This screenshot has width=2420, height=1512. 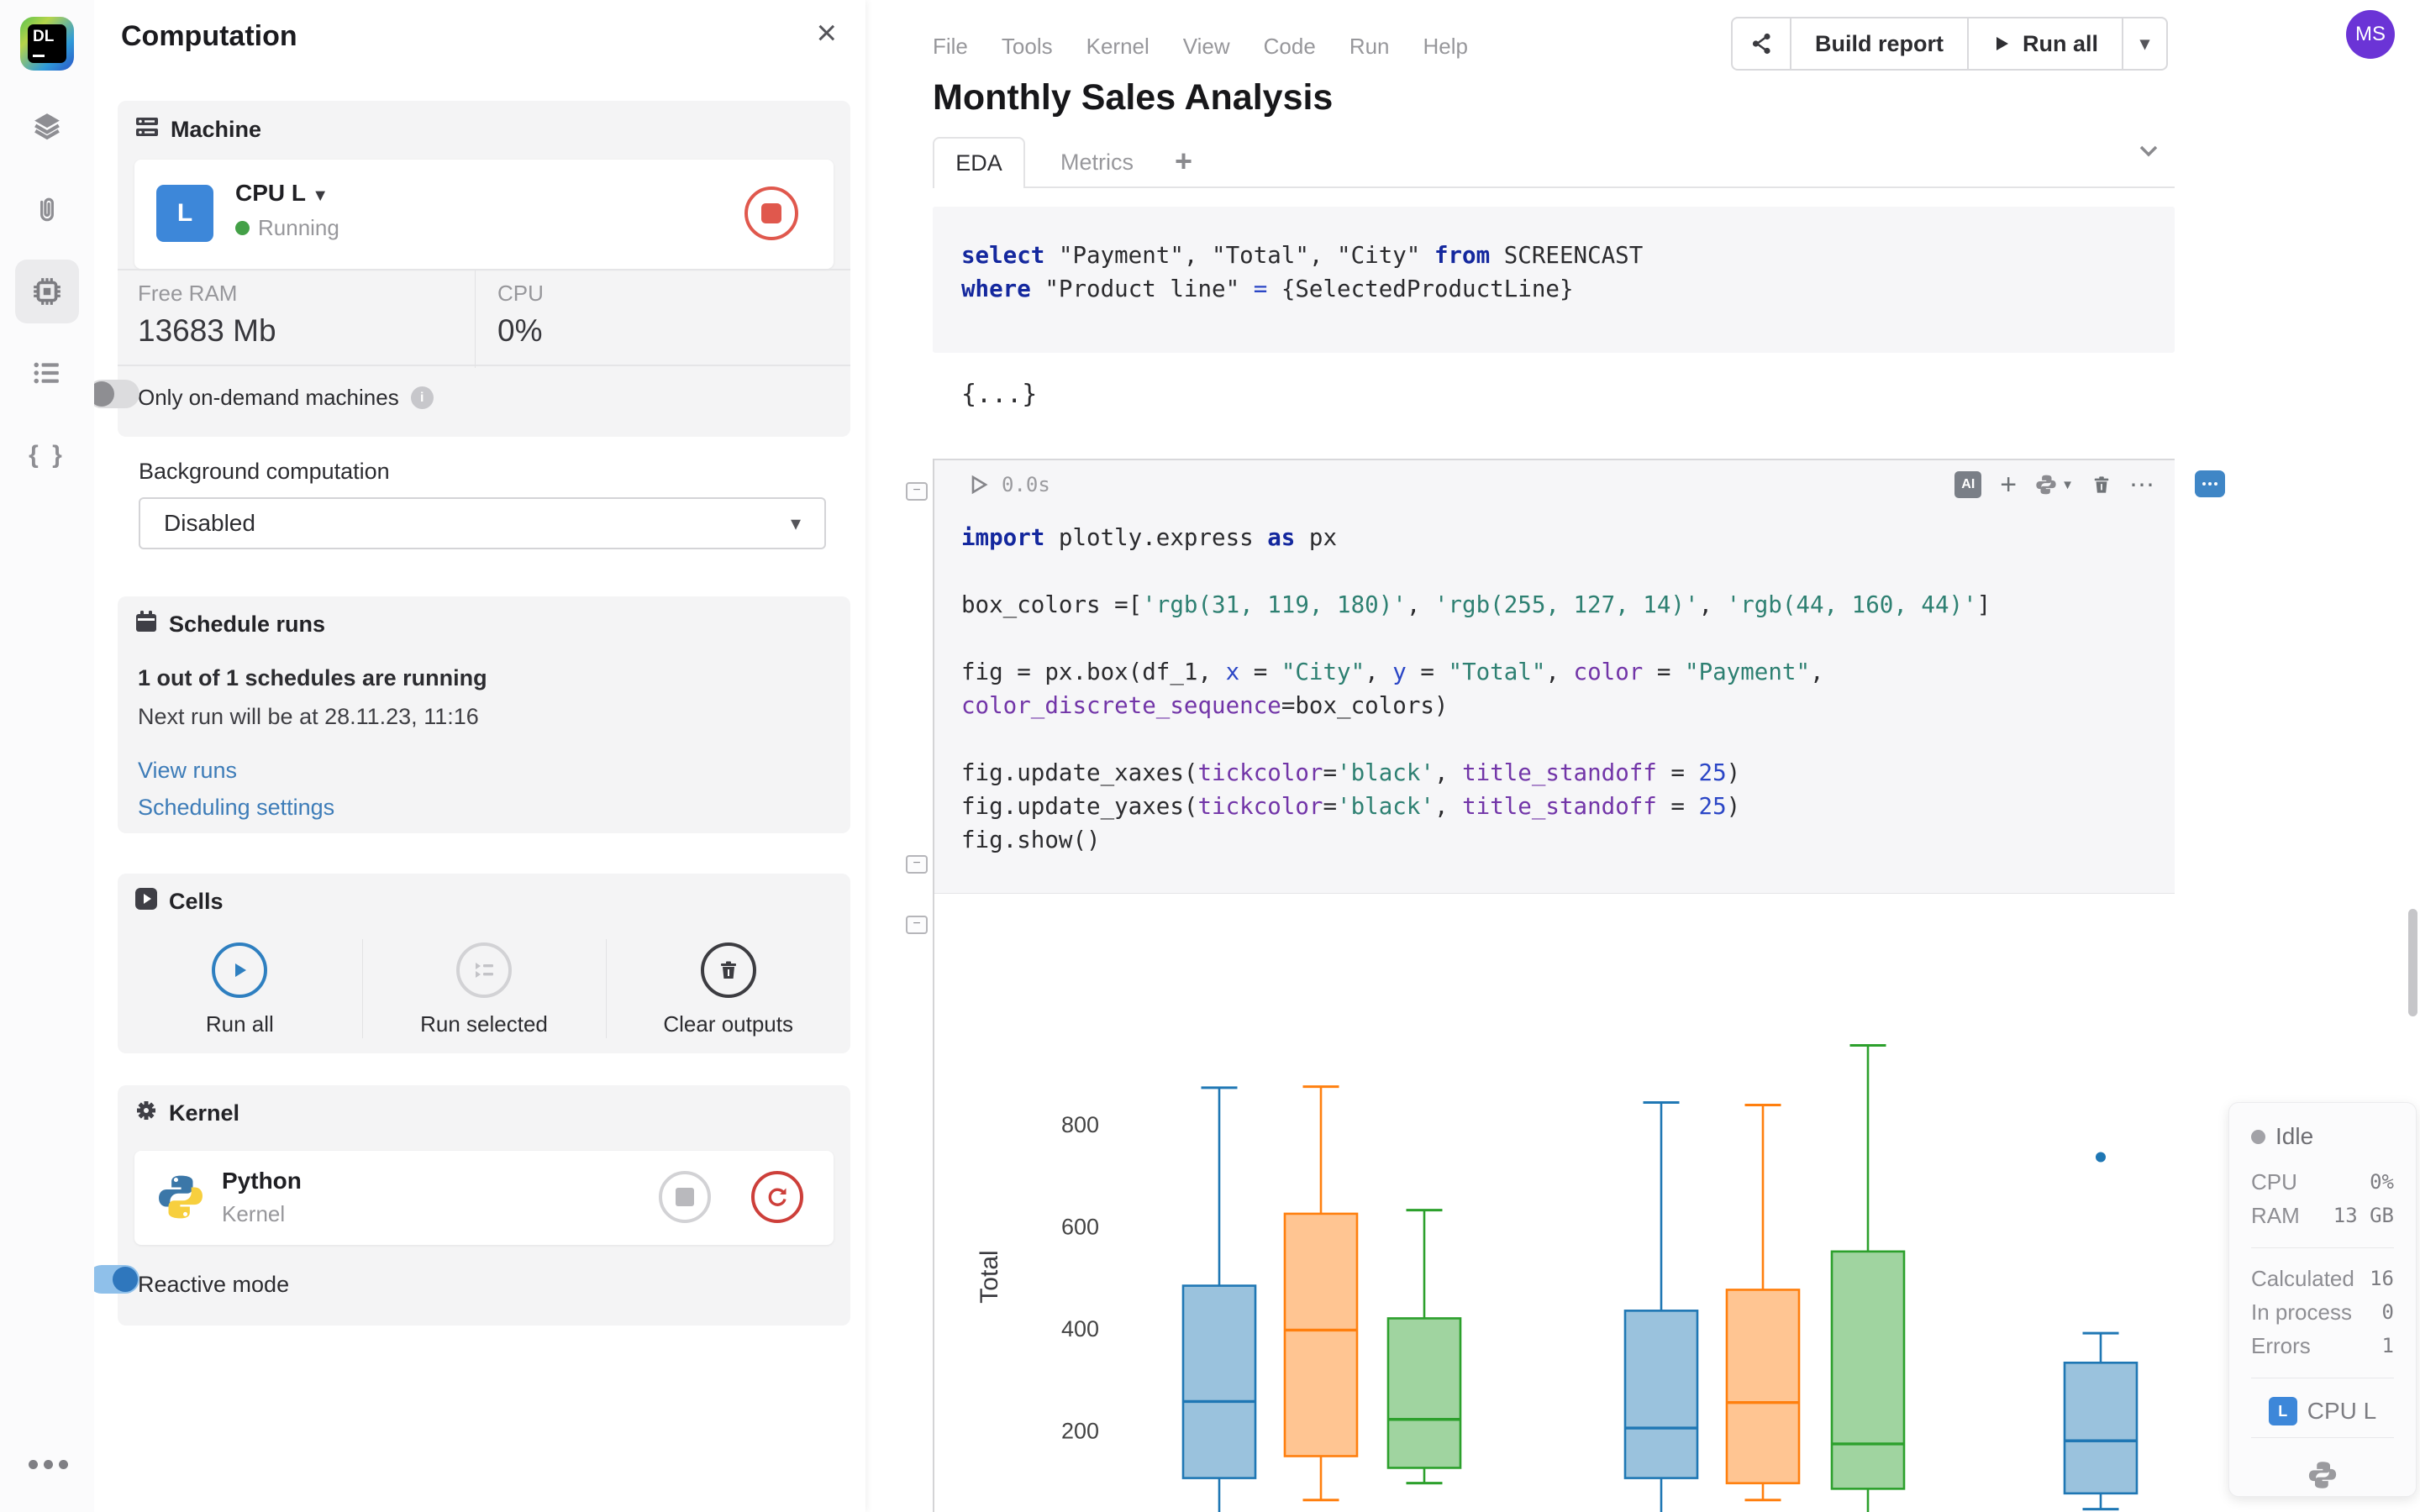 What do you see at coordinates (242, 228) in the screenshot?
I see `running-dot-icon` at bounding box center [242, 228].